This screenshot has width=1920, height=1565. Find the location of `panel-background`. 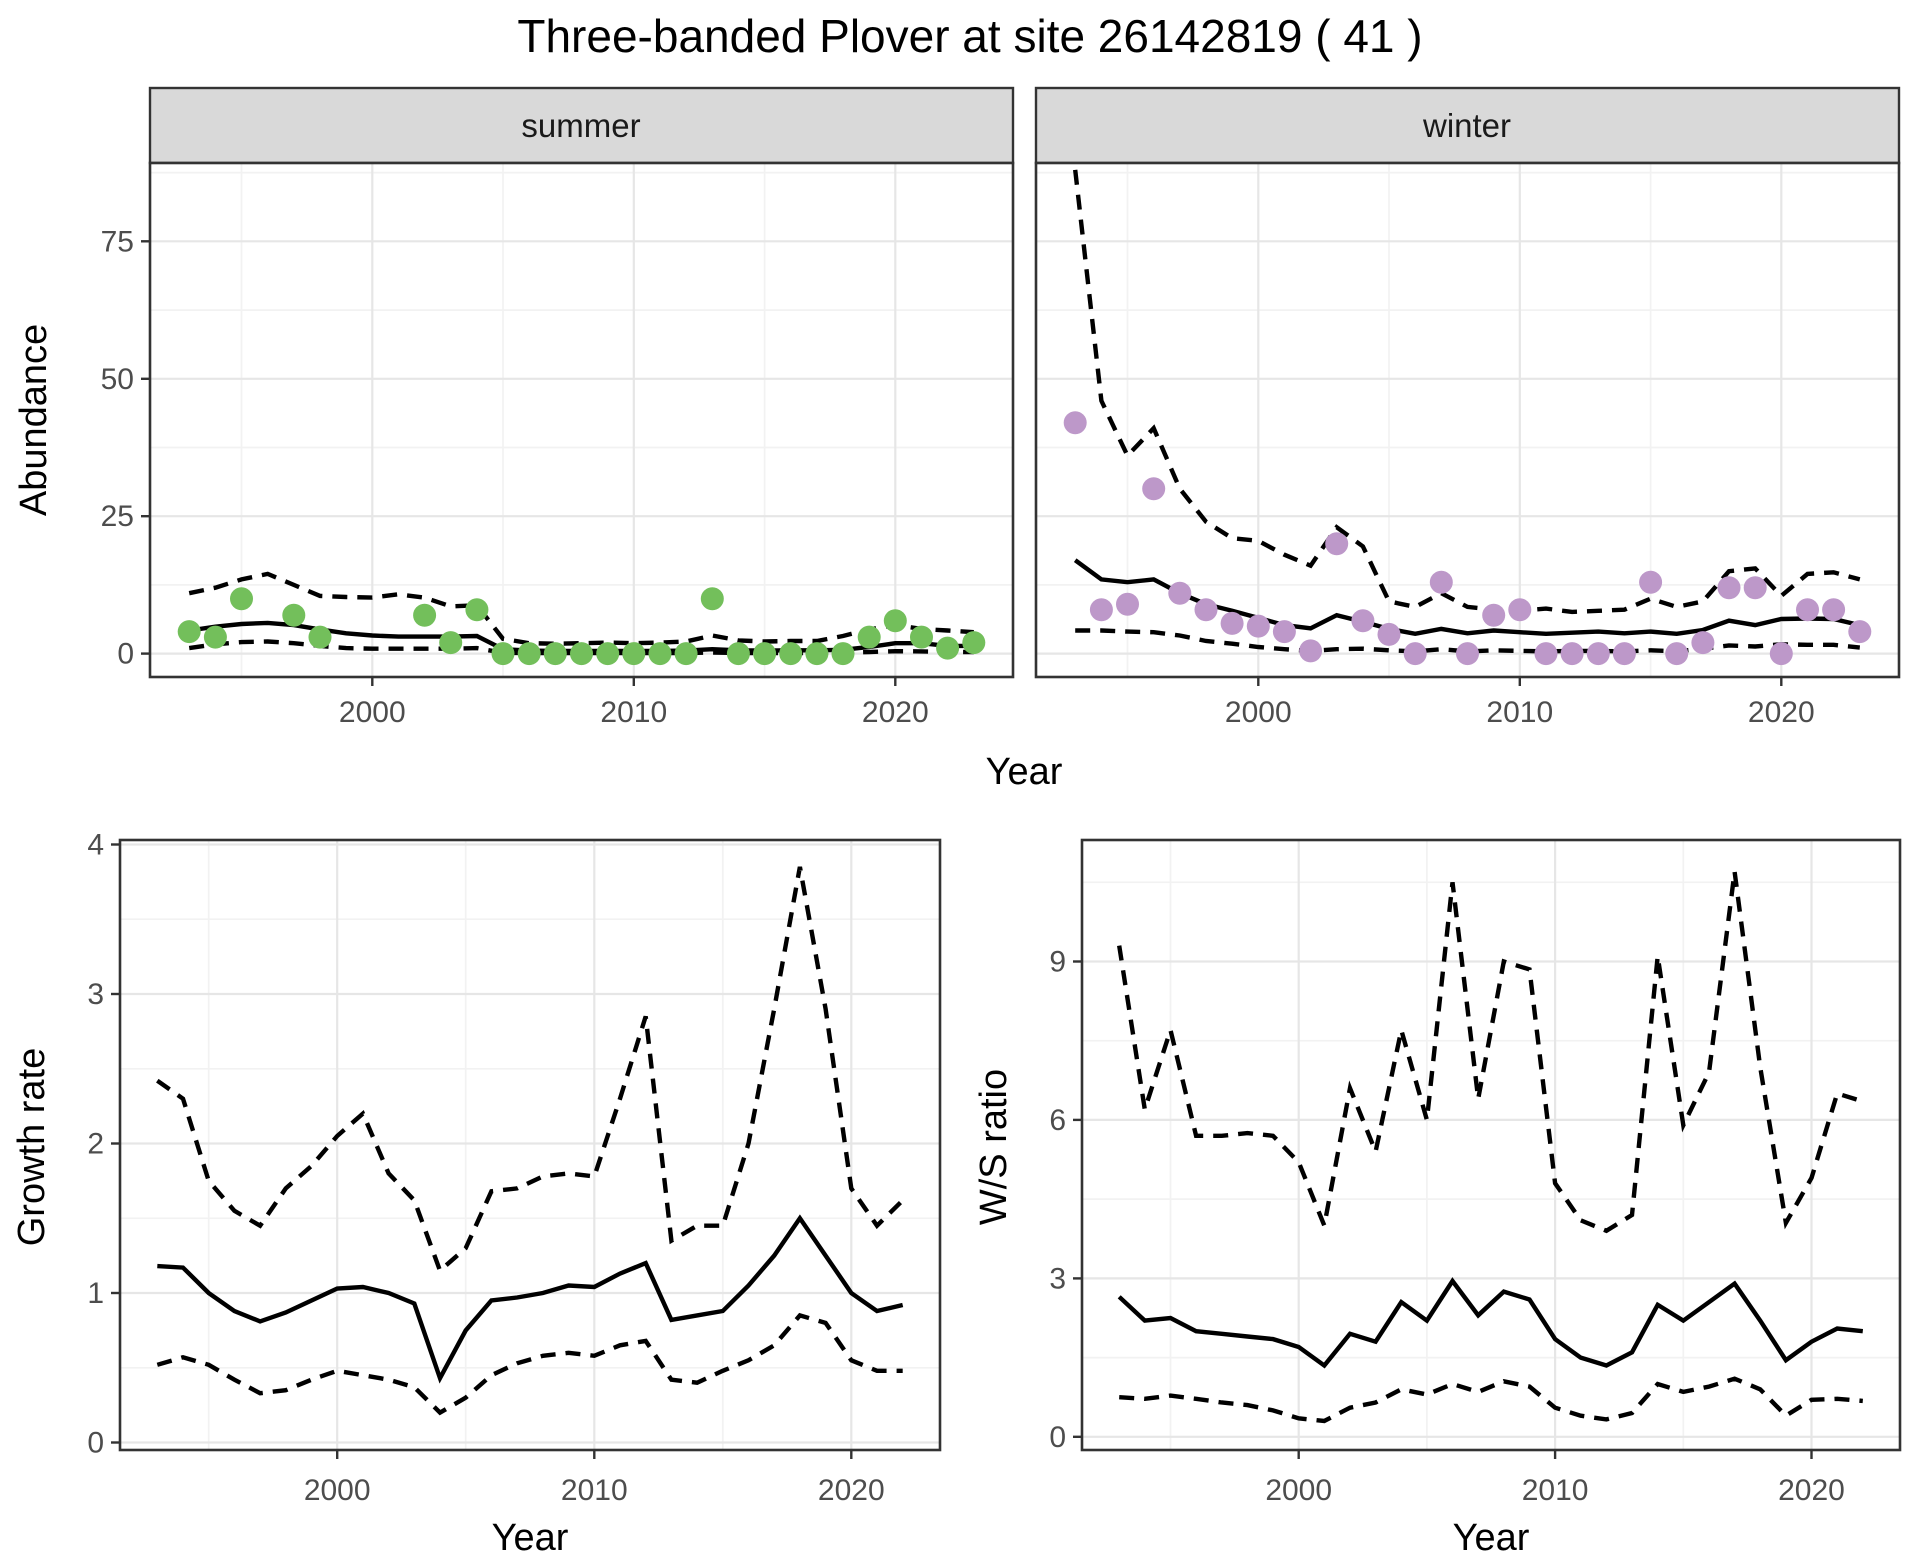

panel-background is located at coordinates (1467, 420).